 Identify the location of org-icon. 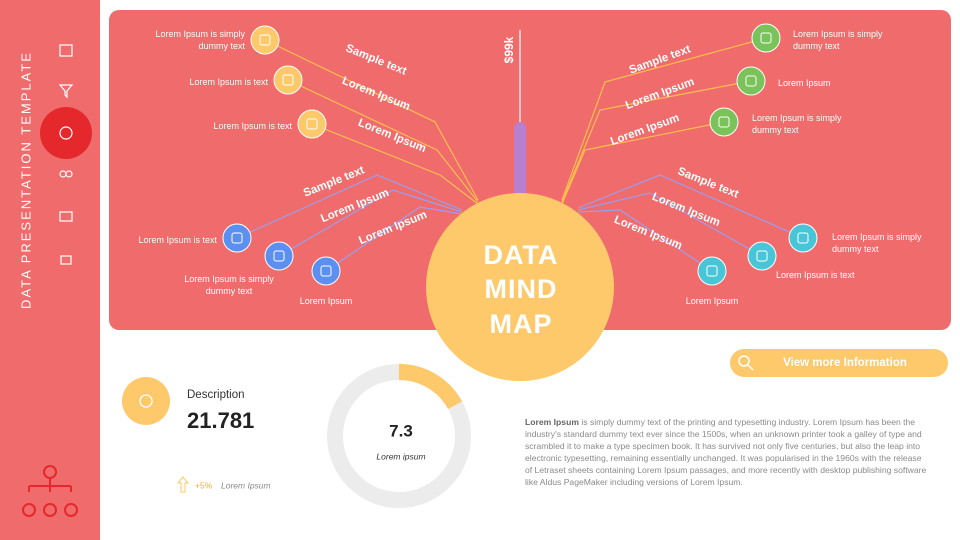
(50, 491).